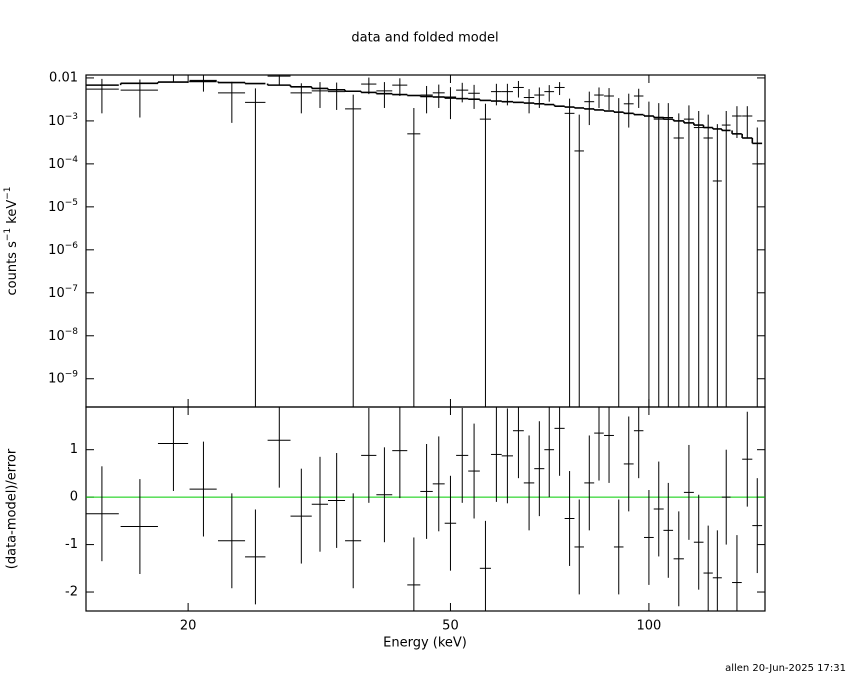  What do you see at coordinates (71, 592) in the screenshot?
I see `y-tick-label: -2` at bounding box center [71, 592].